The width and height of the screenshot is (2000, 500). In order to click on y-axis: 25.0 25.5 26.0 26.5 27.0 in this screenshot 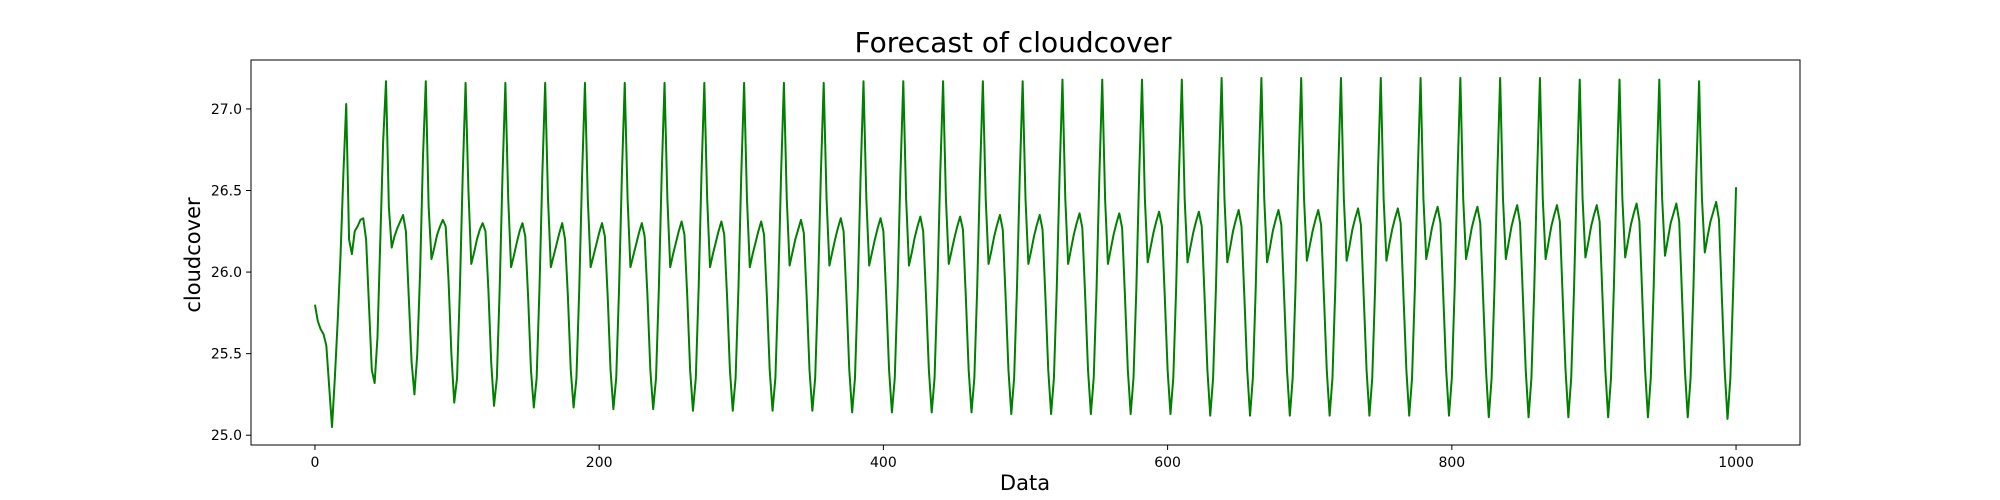, I will do `click(231, 273)`.